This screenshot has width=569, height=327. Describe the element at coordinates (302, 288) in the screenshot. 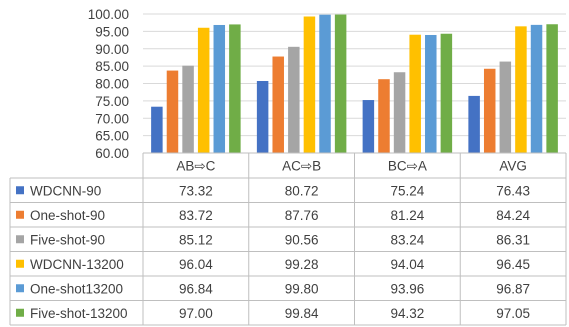

I see `data-label: 99.80` at that location.